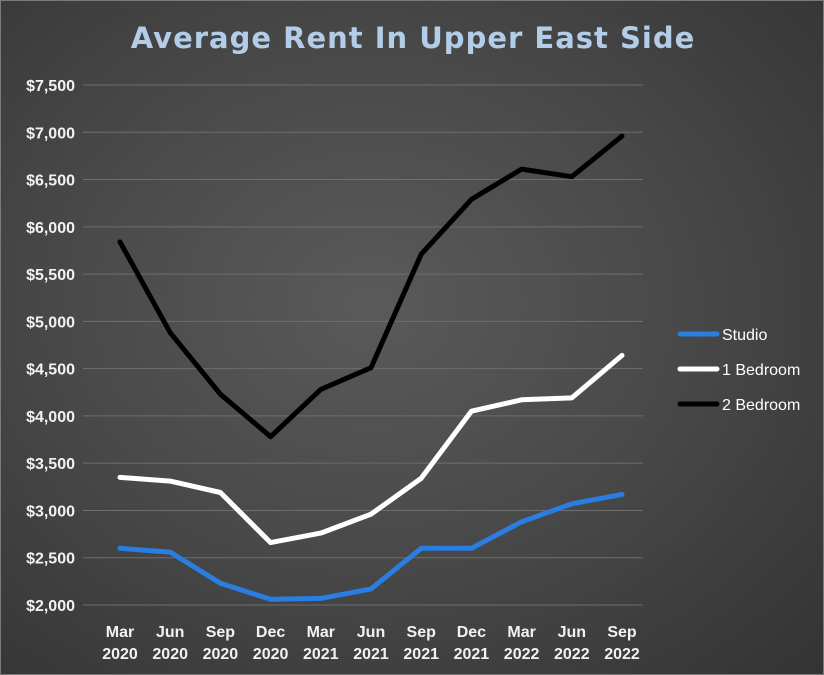 The width and height of the screenshot is (824, 675). Describe the element at coordinates (413, 38) in the screenshot. I see `chart-title: Average Rent In Upper East Side` at that location.